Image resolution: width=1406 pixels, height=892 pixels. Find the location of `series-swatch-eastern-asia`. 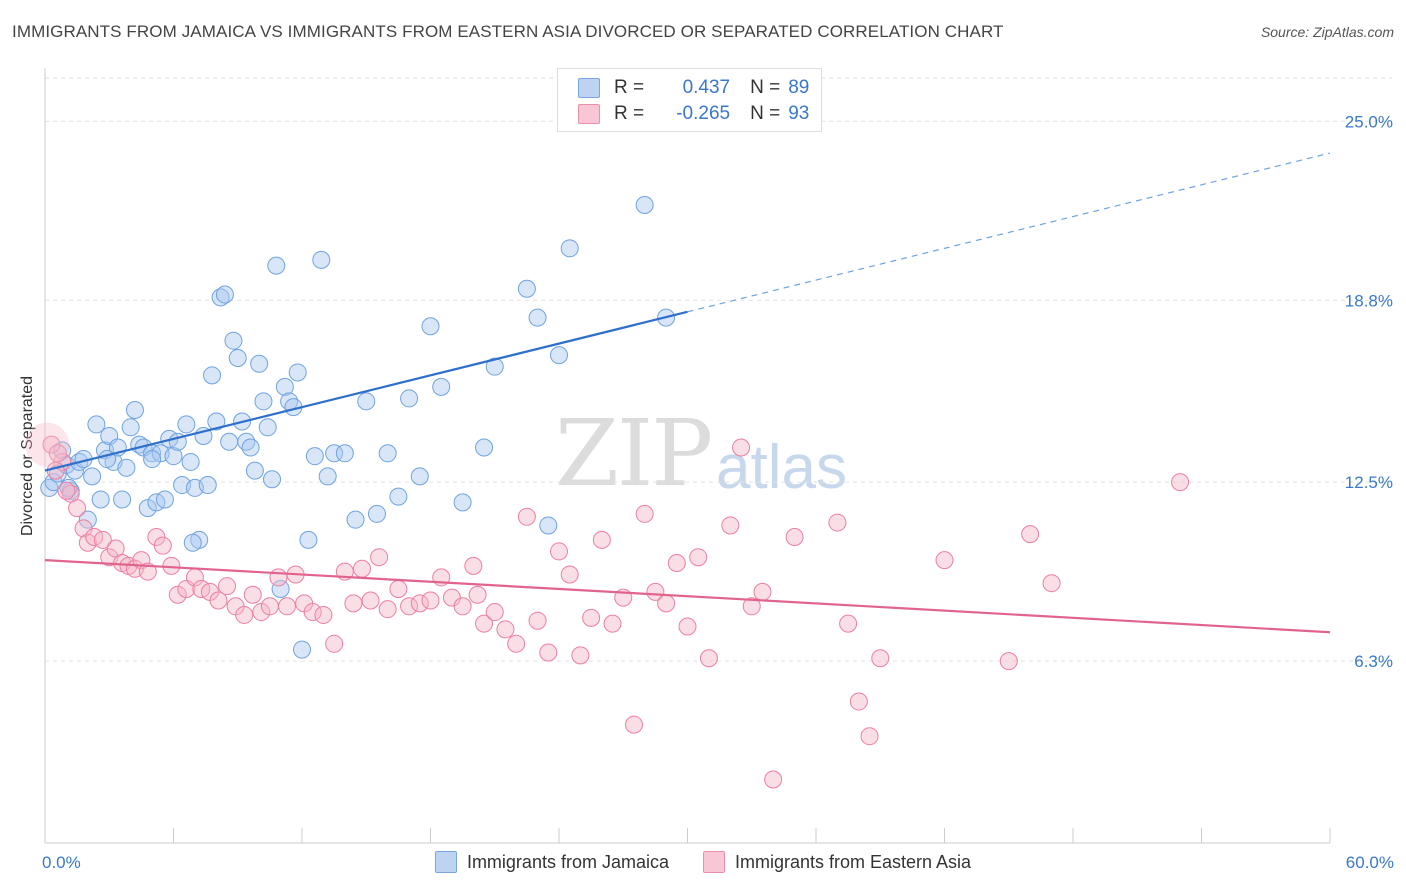

series-swatch-eastern-asia is located at coordinates (713, 862).